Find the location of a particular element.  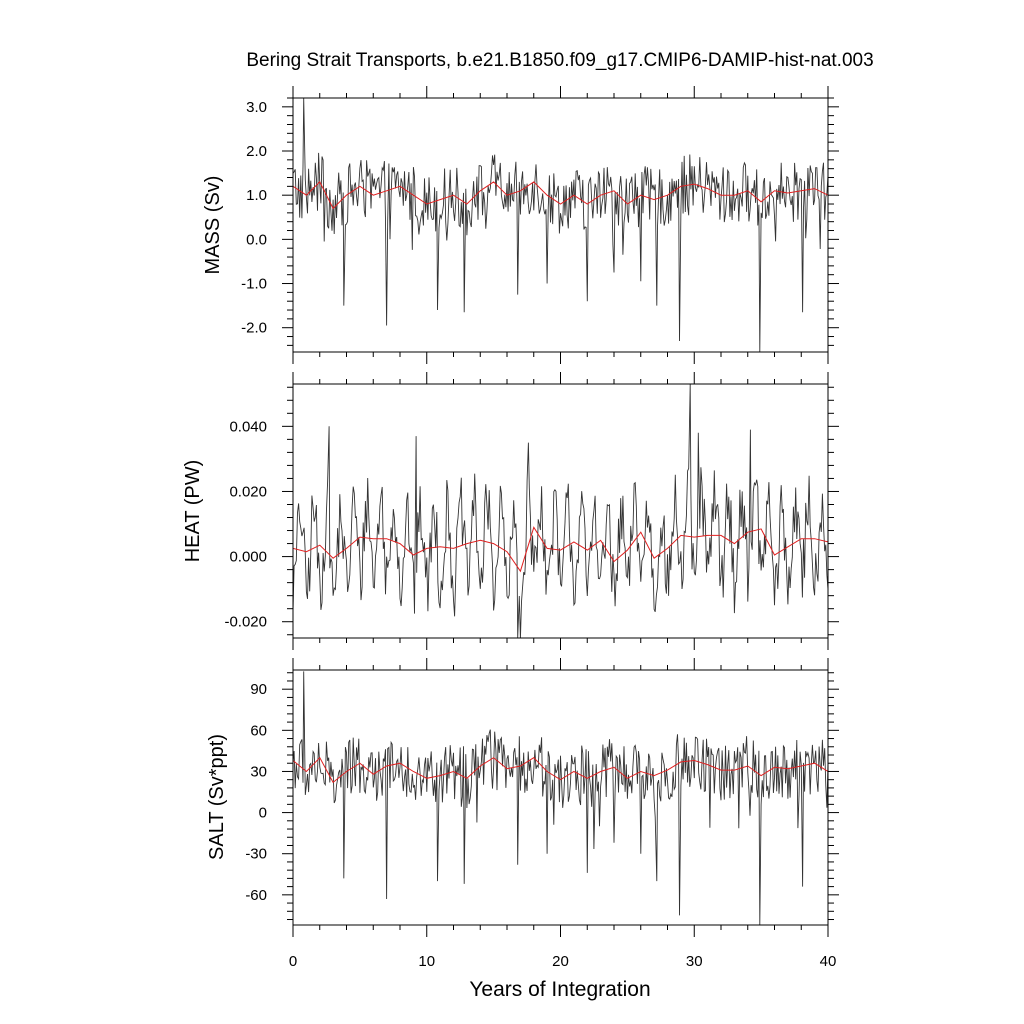

heat-y-tick-label: 0.020 is located at coordinates (248, 491).